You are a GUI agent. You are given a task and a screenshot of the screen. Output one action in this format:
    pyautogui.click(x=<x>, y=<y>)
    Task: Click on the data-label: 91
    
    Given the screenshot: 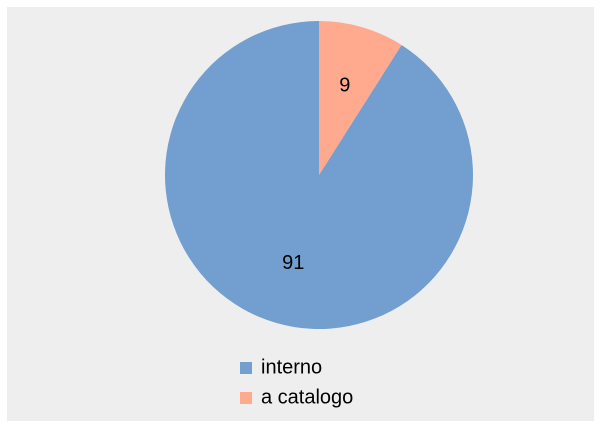 What is the action you would take?
    pyautogui.click(x=293, y=263)
    